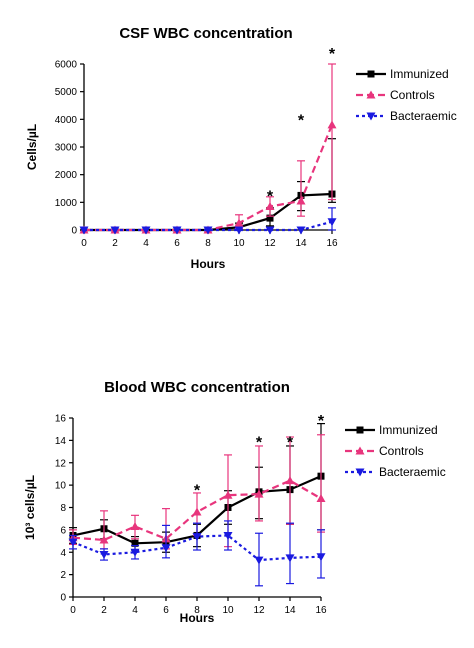 This screenshot has height=648, width=474. What do you see at coordinates (412, 472) in the screenshot?
I see `legend-label: Bacteraemic` at bounding box center [412, 472].